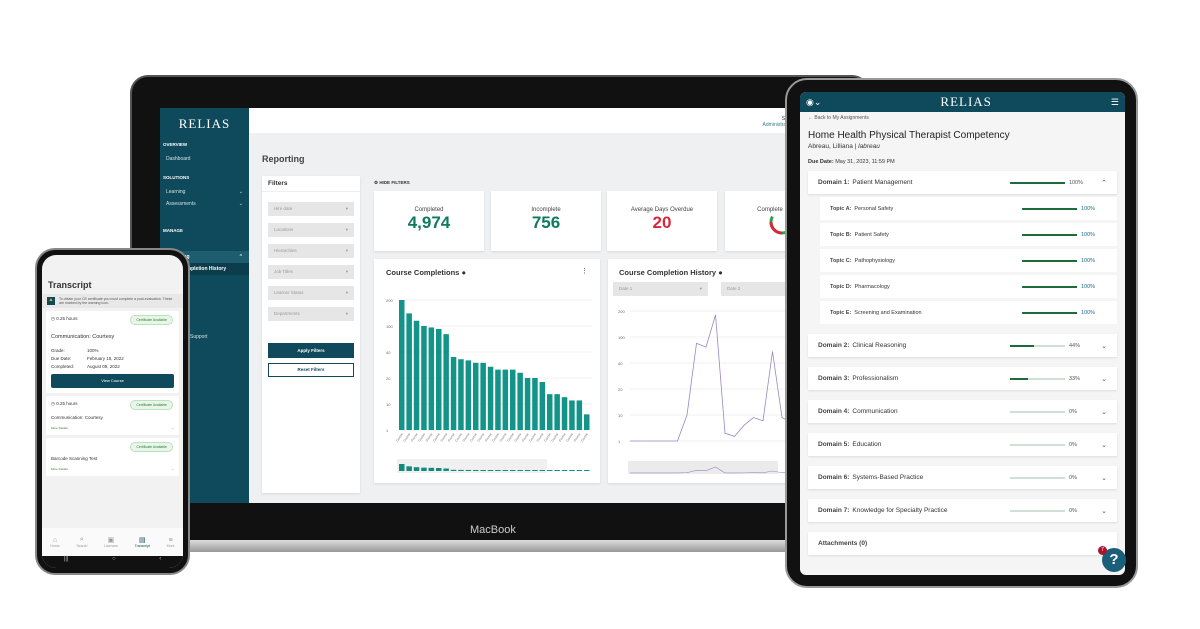 This screenshot has height=629, width=1200. I want to click on date1-select: Date 1 ▾, so click(660, 289).